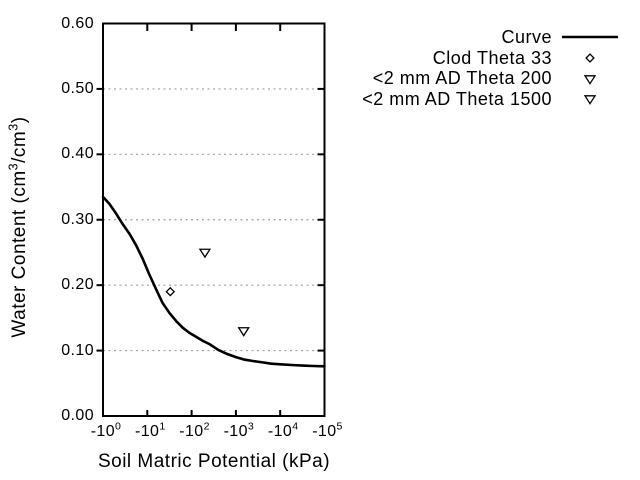 The width and height of the screenshot is (640, 480). I want to click on legend-item: <2 mm AD Theta 1500, so click(491, 99).